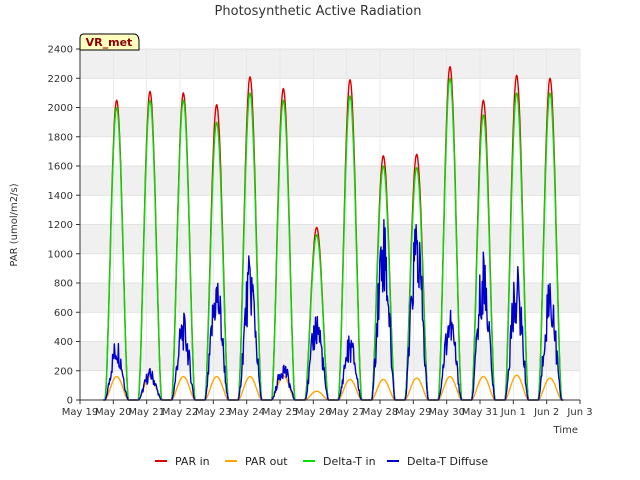 The width and height of the screenshot is (640, 480). Describe the element at coordinates (266, 461) in the screenshot. I see `legend-label: PAR out` at that location.